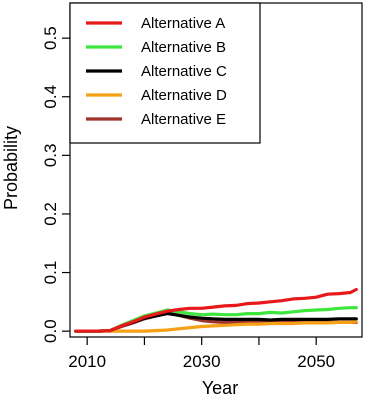 Image resolution: width=365 pixels, height=400 pixels. What do you see at coordinates (184, 71) in the screenshot?
I see `legend-label: Alternative C` at bounding box center [184, 71].